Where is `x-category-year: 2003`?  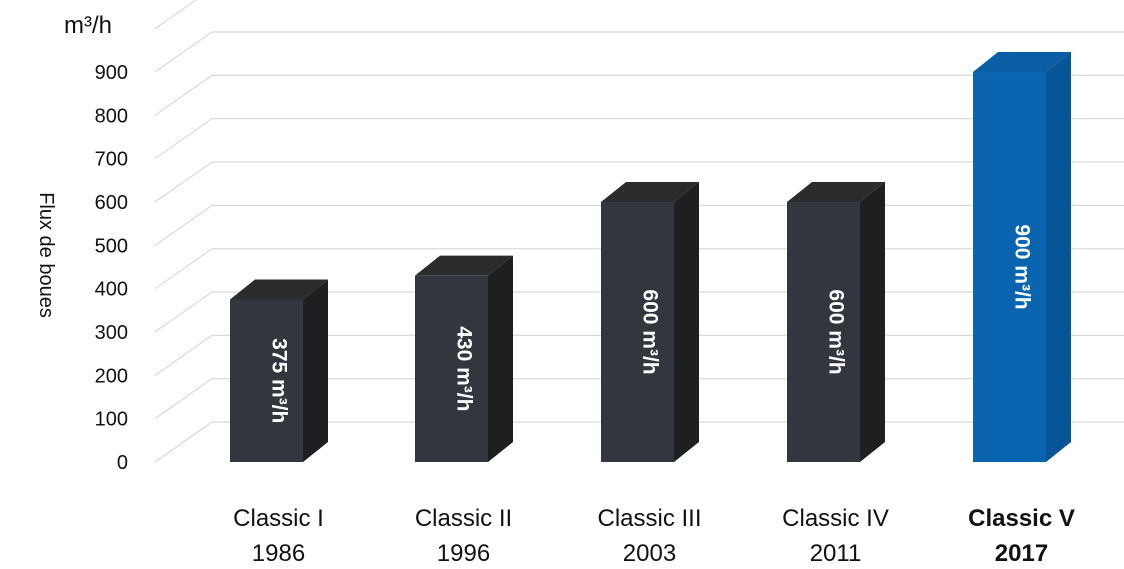
x-category-year: 2003 is located at coordinates (649, 553).